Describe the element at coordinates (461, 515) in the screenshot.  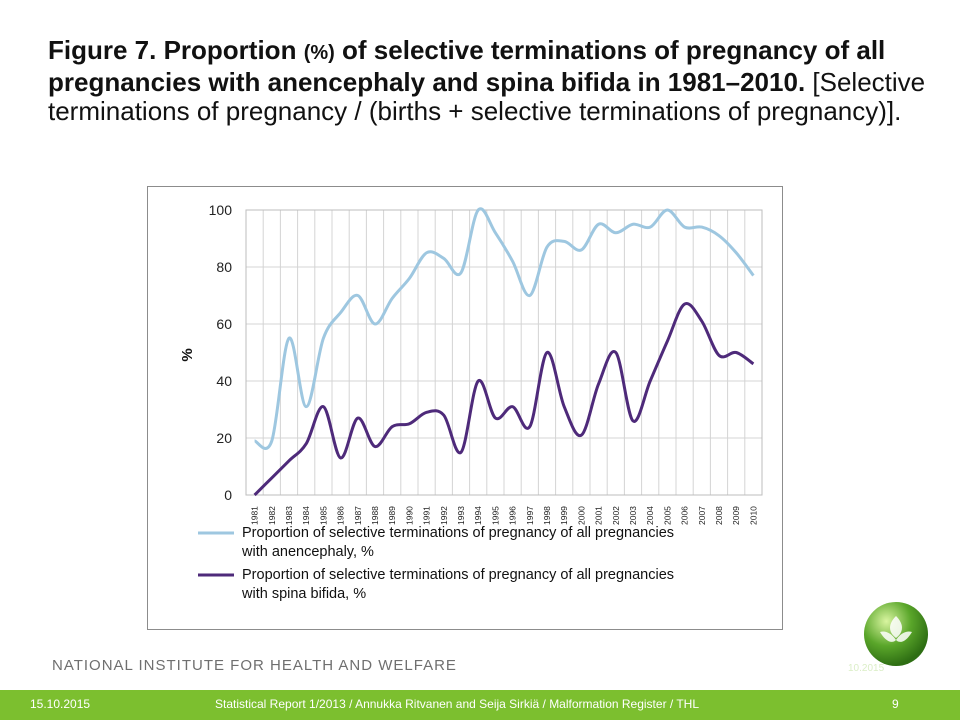
I see `x-tick-label: 1993` at that location.